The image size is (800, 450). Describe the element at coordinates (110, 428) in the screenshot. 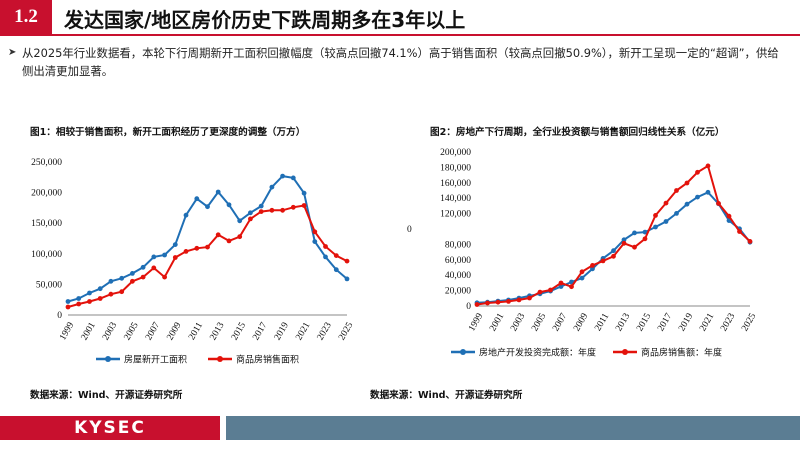

I see `kysec-logo: KYSEC` at that location.